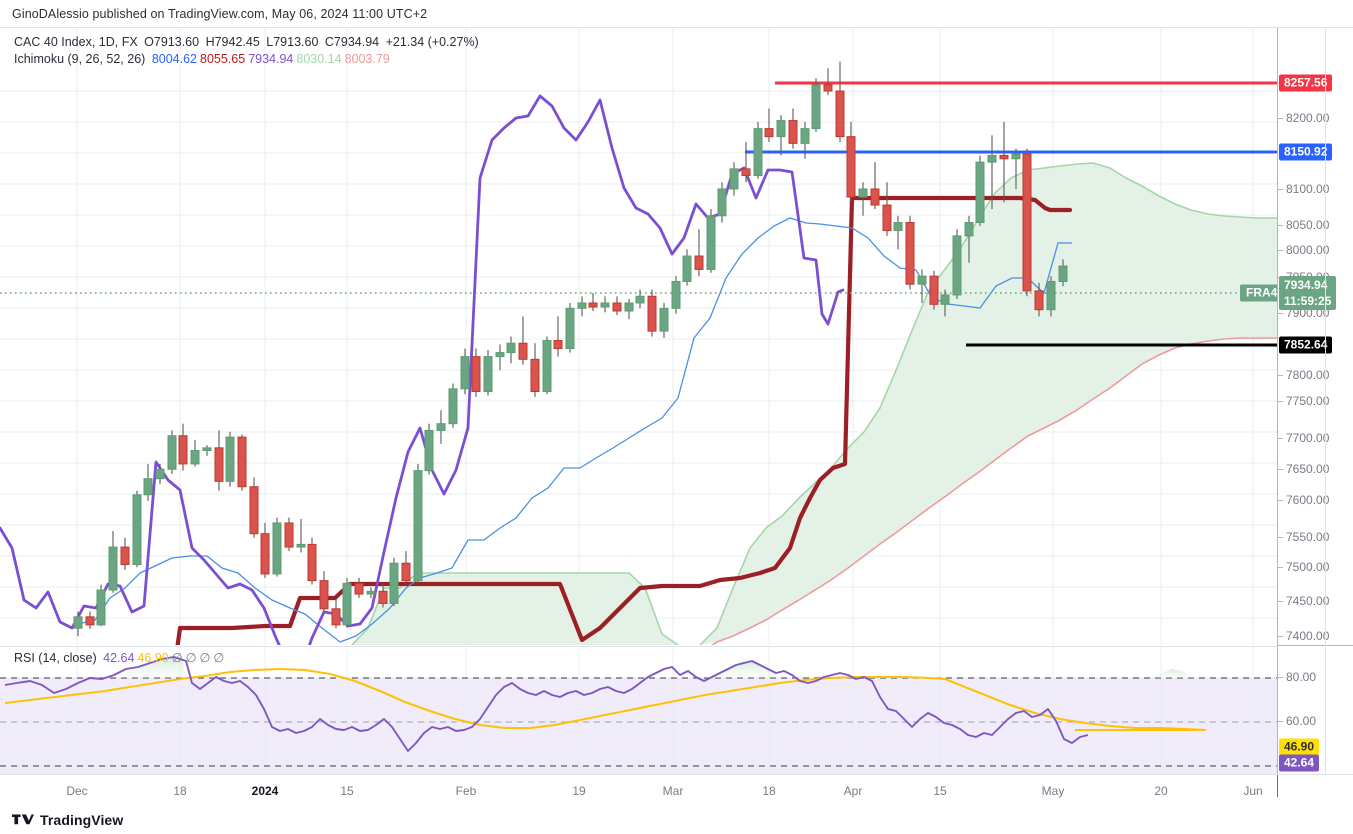 This screenshot has width=1353, height=834. What do you see at coordinates (676, 790) in the screenshot?
I see `time-axis: Dec 18 2024 15 Feb 19 Mar 18 Apr 15 May 20 Jun` at bounding box center [676, 790].